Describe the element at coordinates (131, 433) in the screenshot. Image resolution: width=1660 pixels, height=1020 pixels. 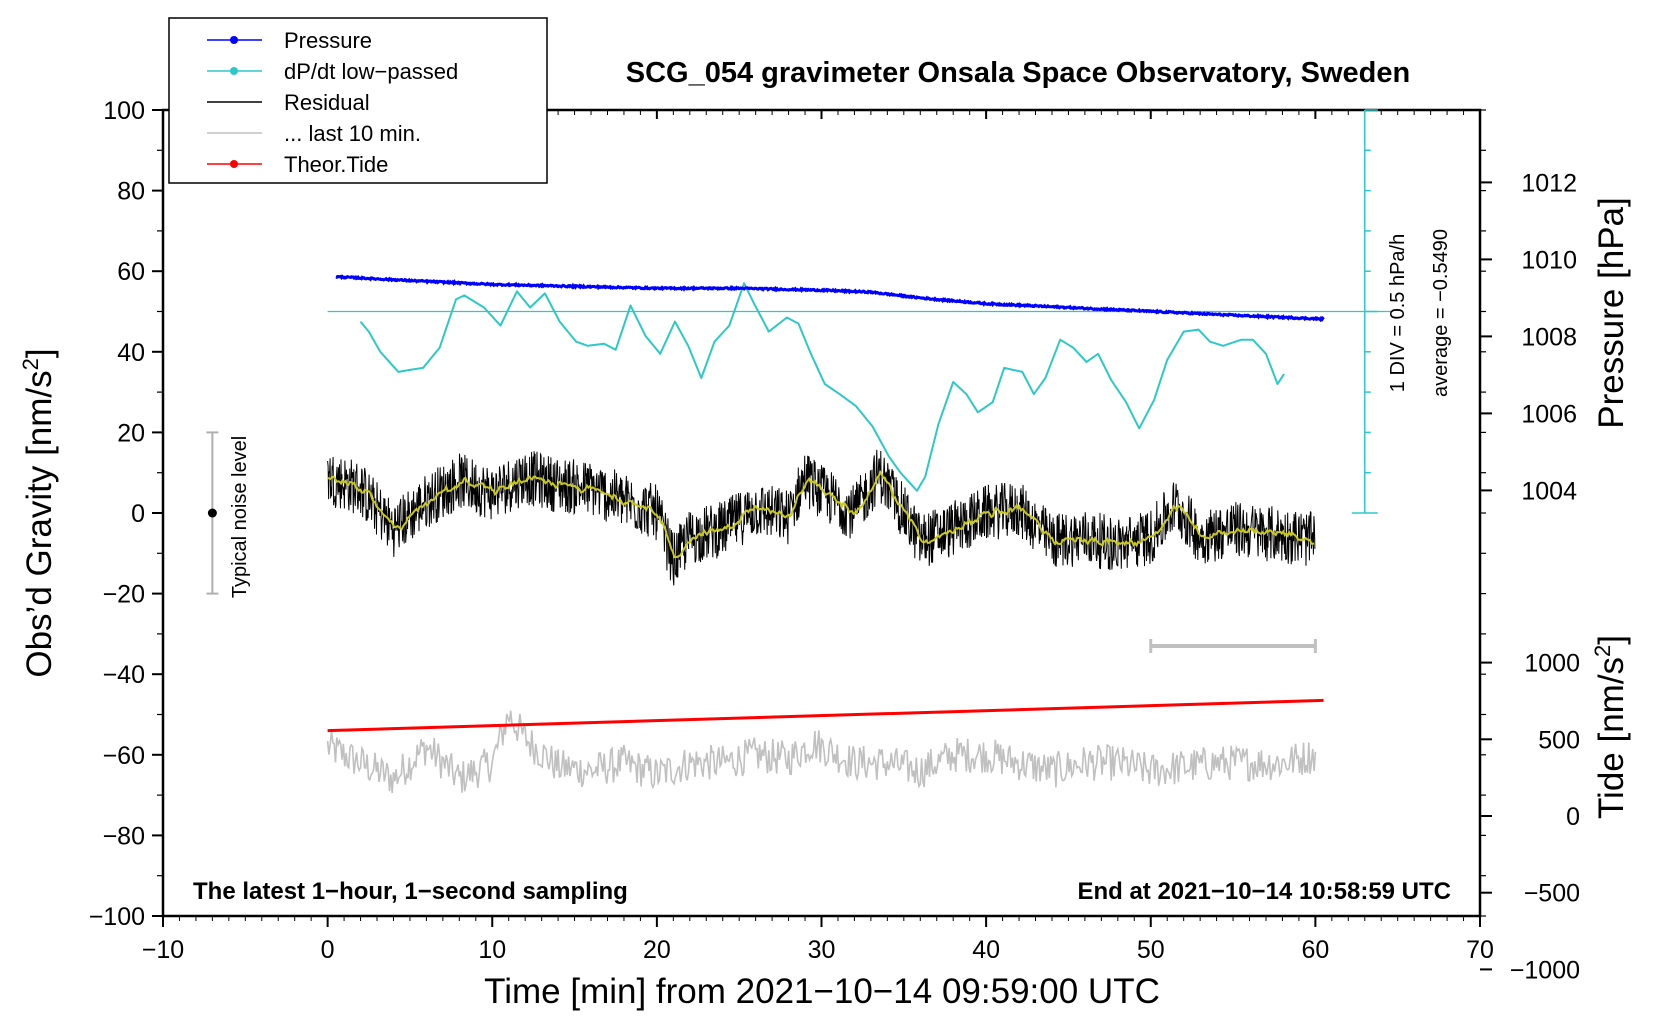
I see `y-tick-label: 20` at that location.